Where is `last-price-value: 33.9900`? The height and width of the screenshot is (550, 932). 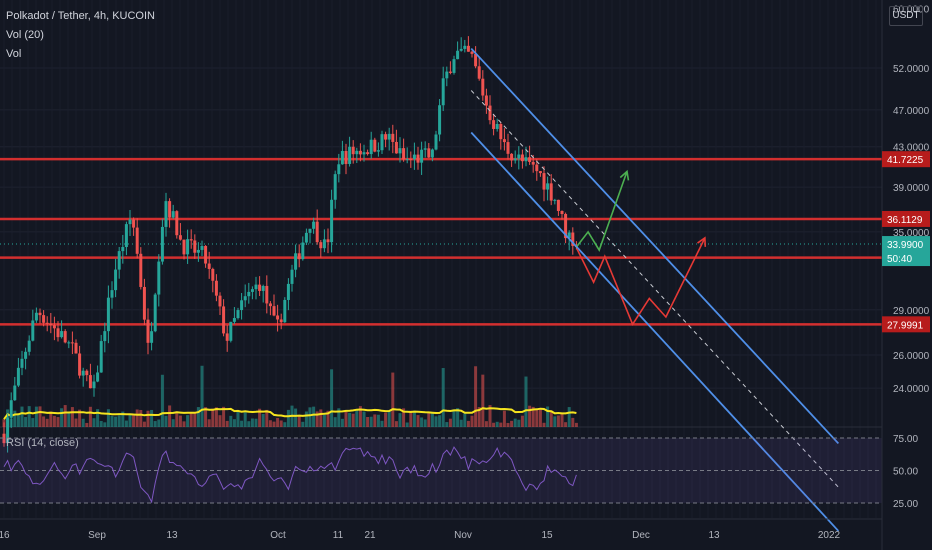 last-price-value: 33.9900 is located at coordinates (905, 245).